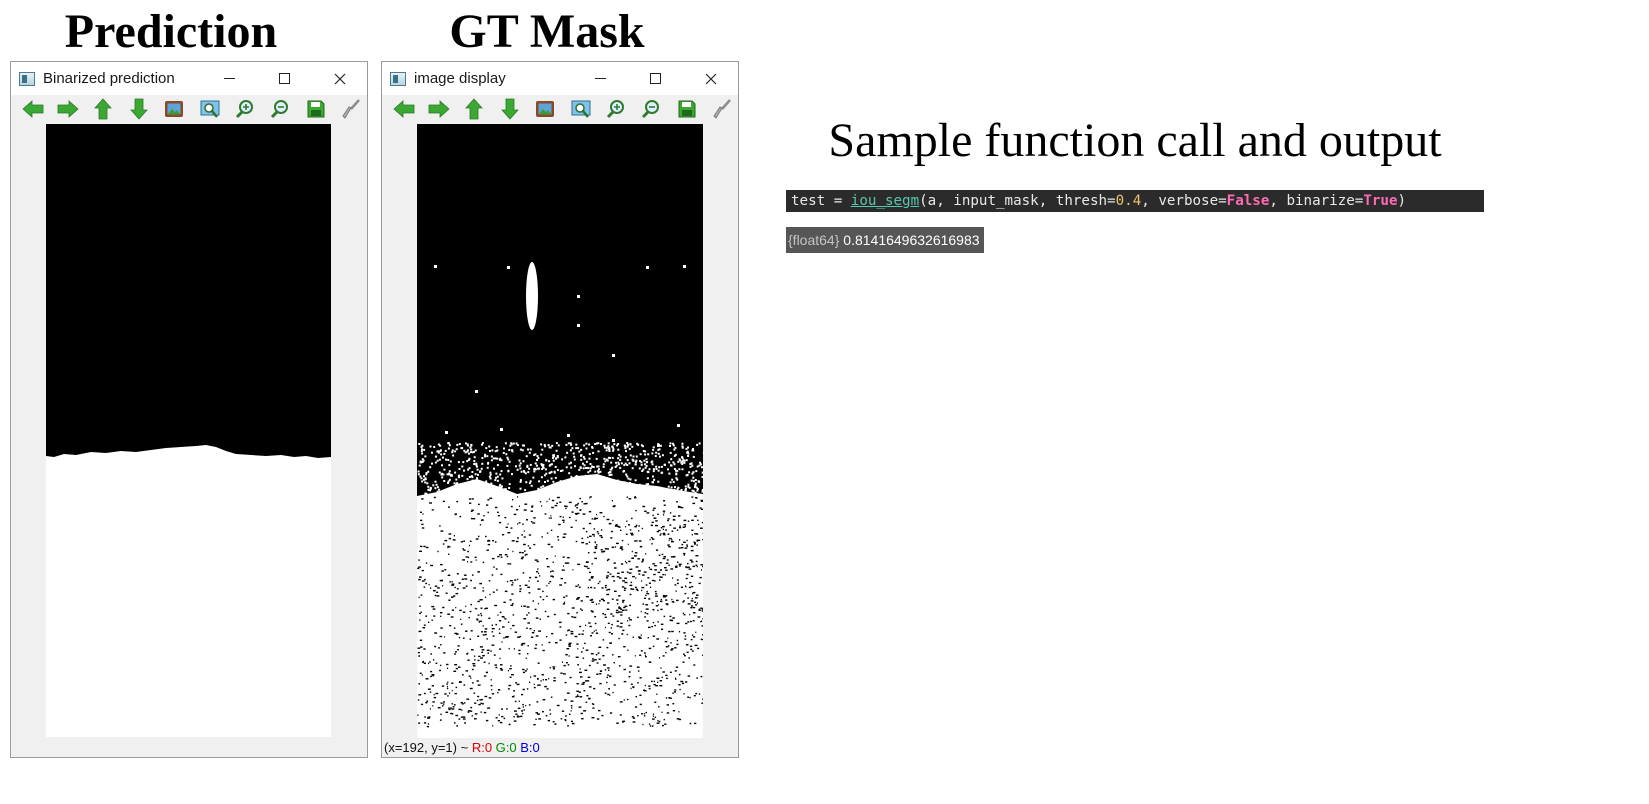 Image resolution: width=1649 pixels, height=804 pixels. What do you see at coordinates (1135, 140) in the screenshot?
I see `sample-heading: Sample function call and output` at bounding box center [1135, 140].